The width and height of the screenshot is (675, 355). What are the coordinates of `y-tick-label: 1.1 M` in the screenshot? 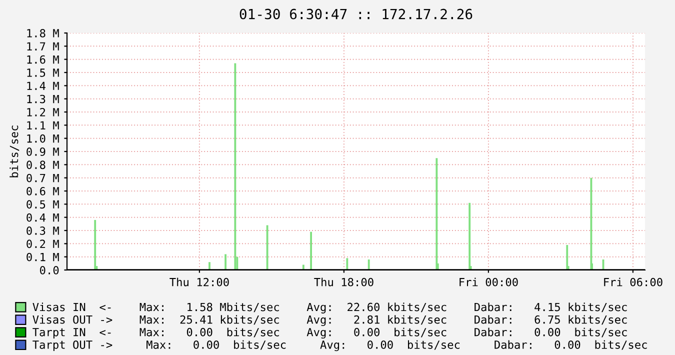 It's located at (43, 125).